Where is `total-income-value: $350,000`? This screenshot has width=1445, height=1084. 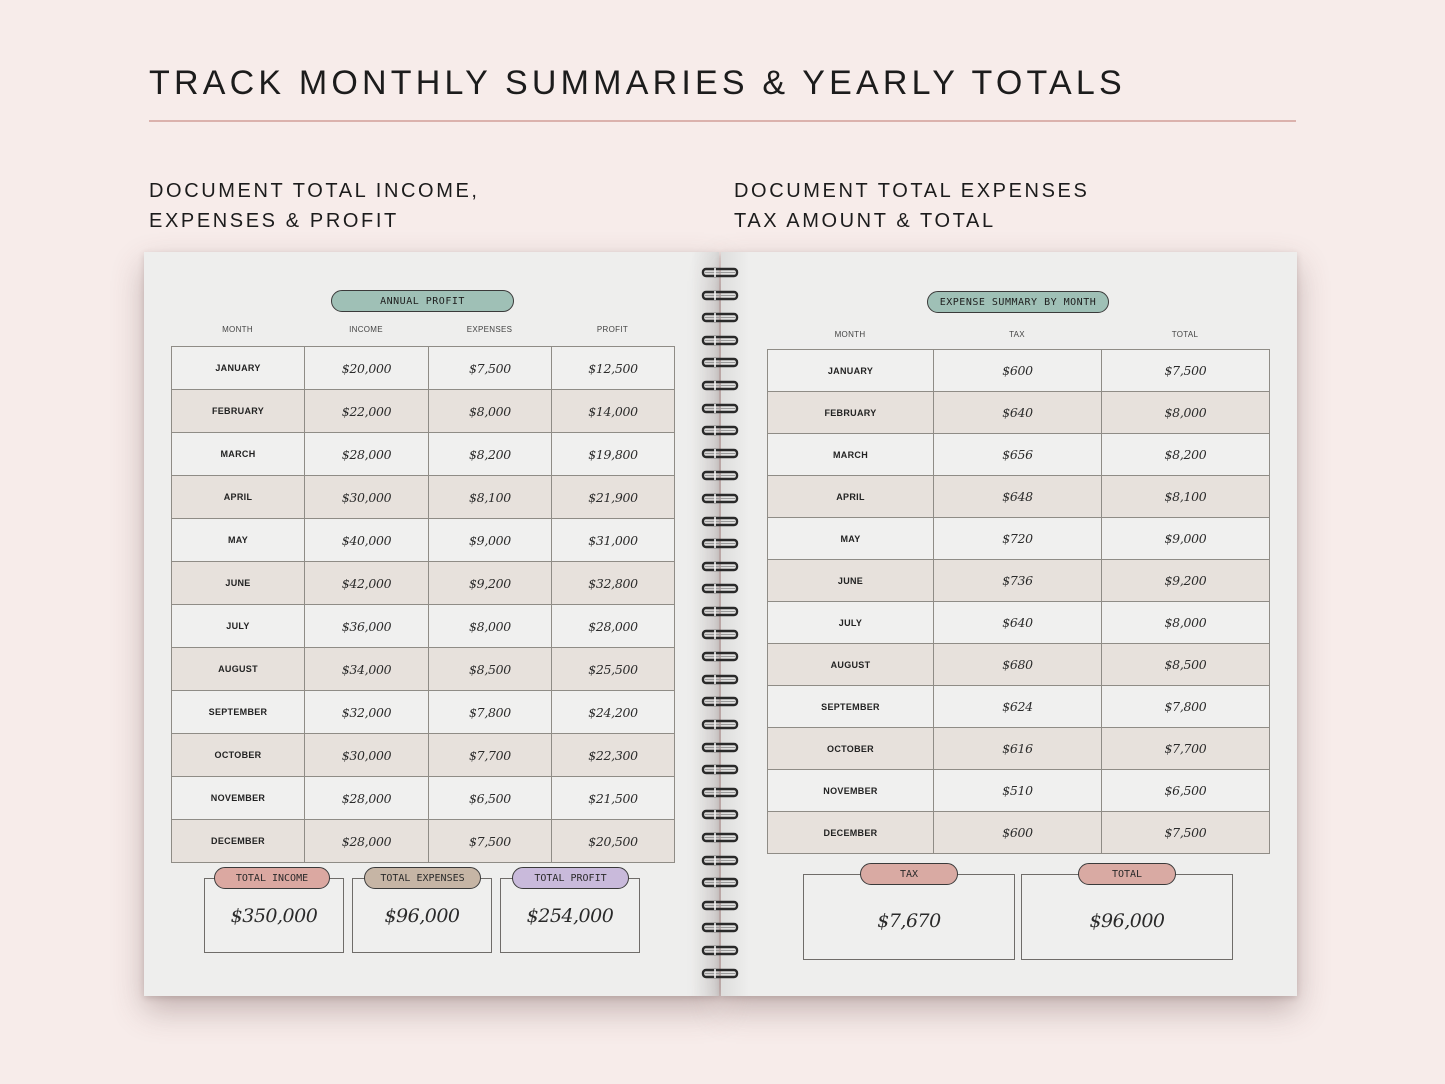 total-income-value: $350,000 is located at coordinates (274, 916).